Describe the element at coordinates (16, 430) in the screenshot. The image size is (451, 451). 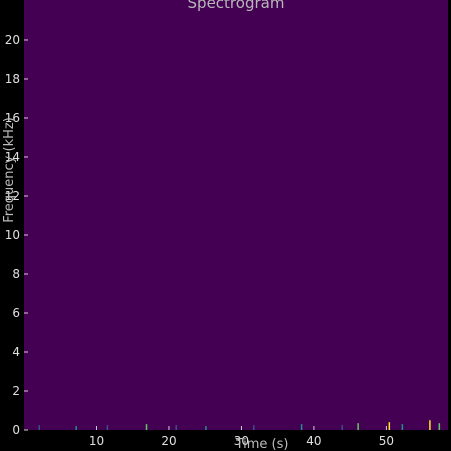
I see `y-tick-label: 0` at that location.